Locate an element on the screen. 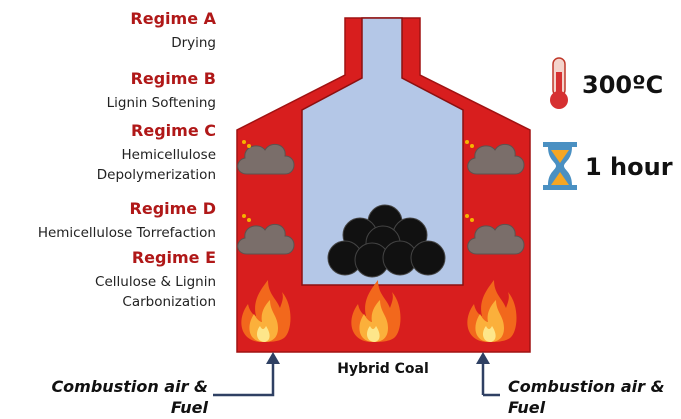 This screenshot has height=419, width=681. regime-title: Regime D is located at coordinates (173, 208).